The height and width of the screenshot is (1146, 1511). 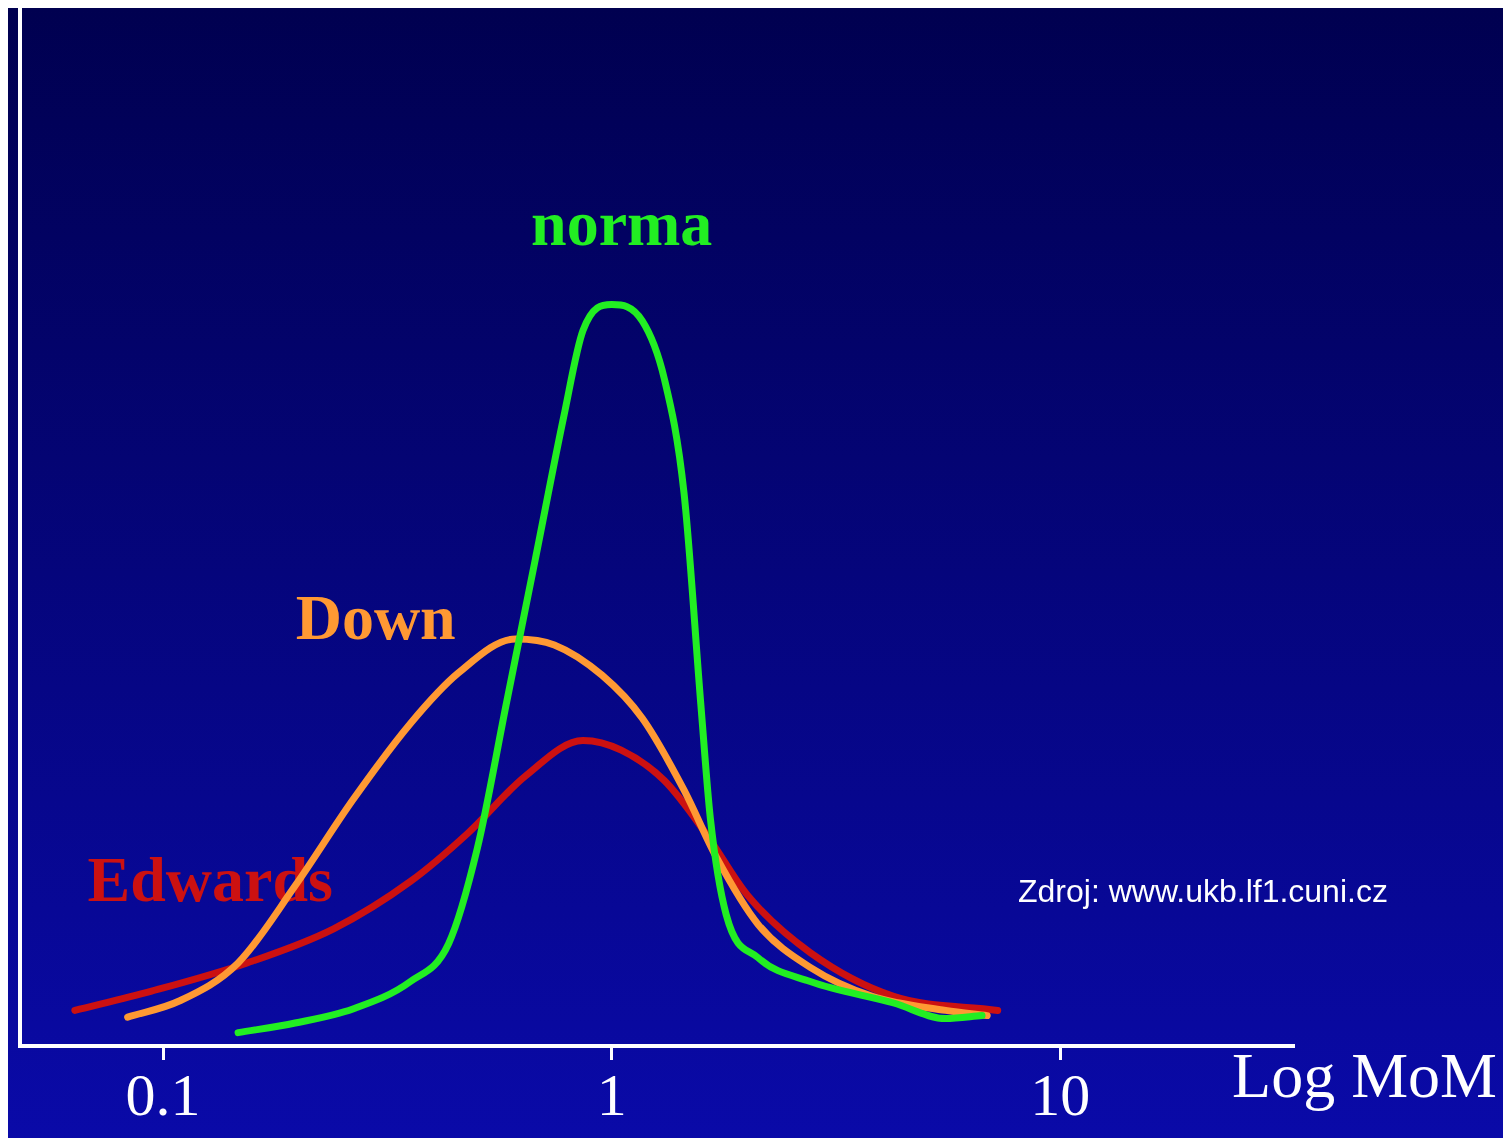 What do you see at coordinates (611, 1094) in the screenshot?
I see `x-tick-label: 1` at bounding box center [611, 1094].